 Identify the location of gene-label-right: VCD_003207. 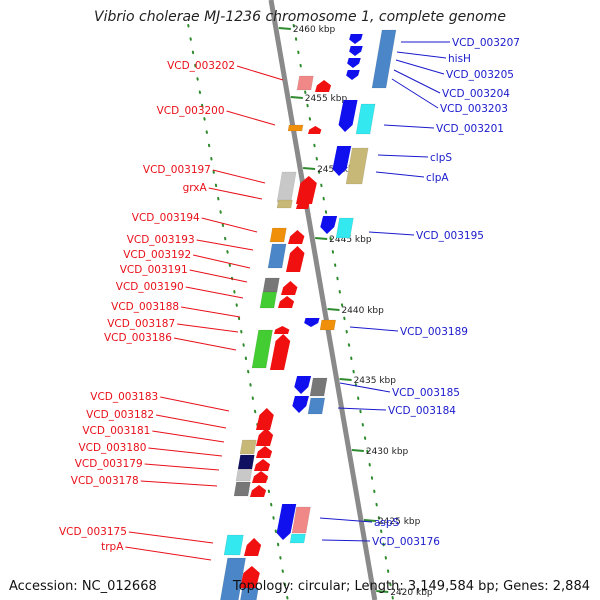
(486, 43).